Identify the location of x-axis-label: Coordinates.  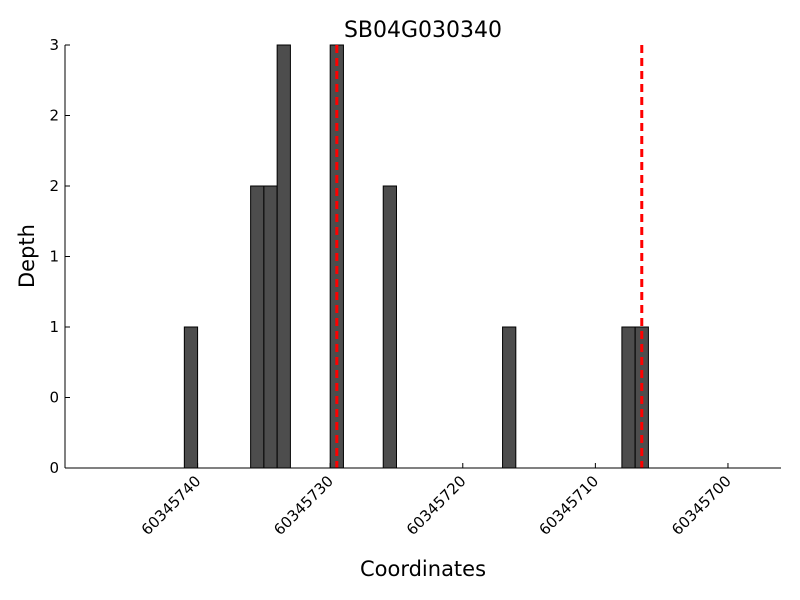
(423, 569).